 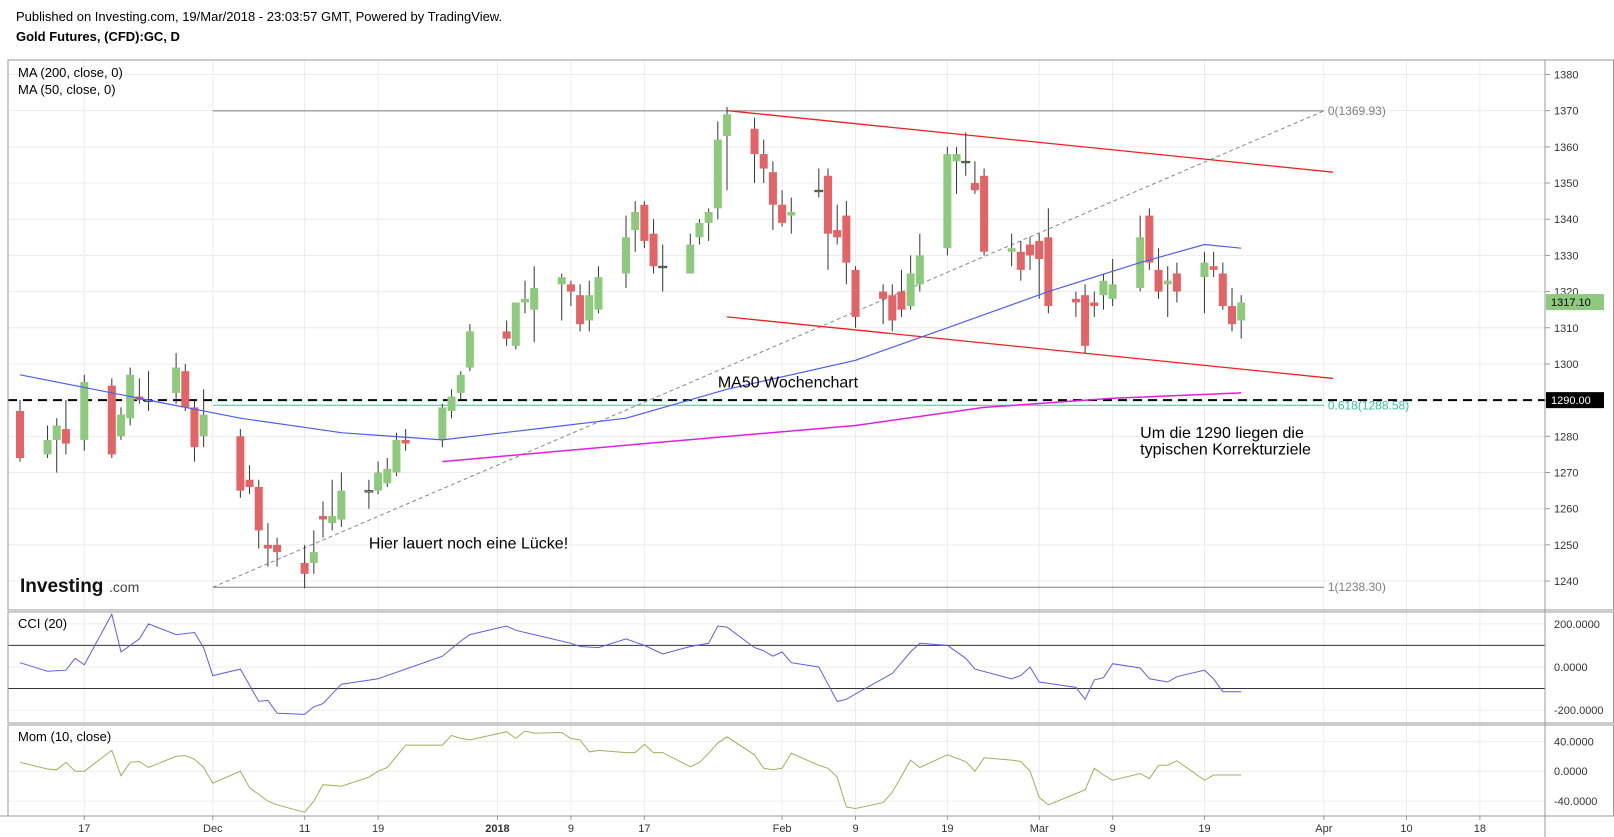 I want to click on price-tick-label-2: 1260, so click(x=1566, y=510).